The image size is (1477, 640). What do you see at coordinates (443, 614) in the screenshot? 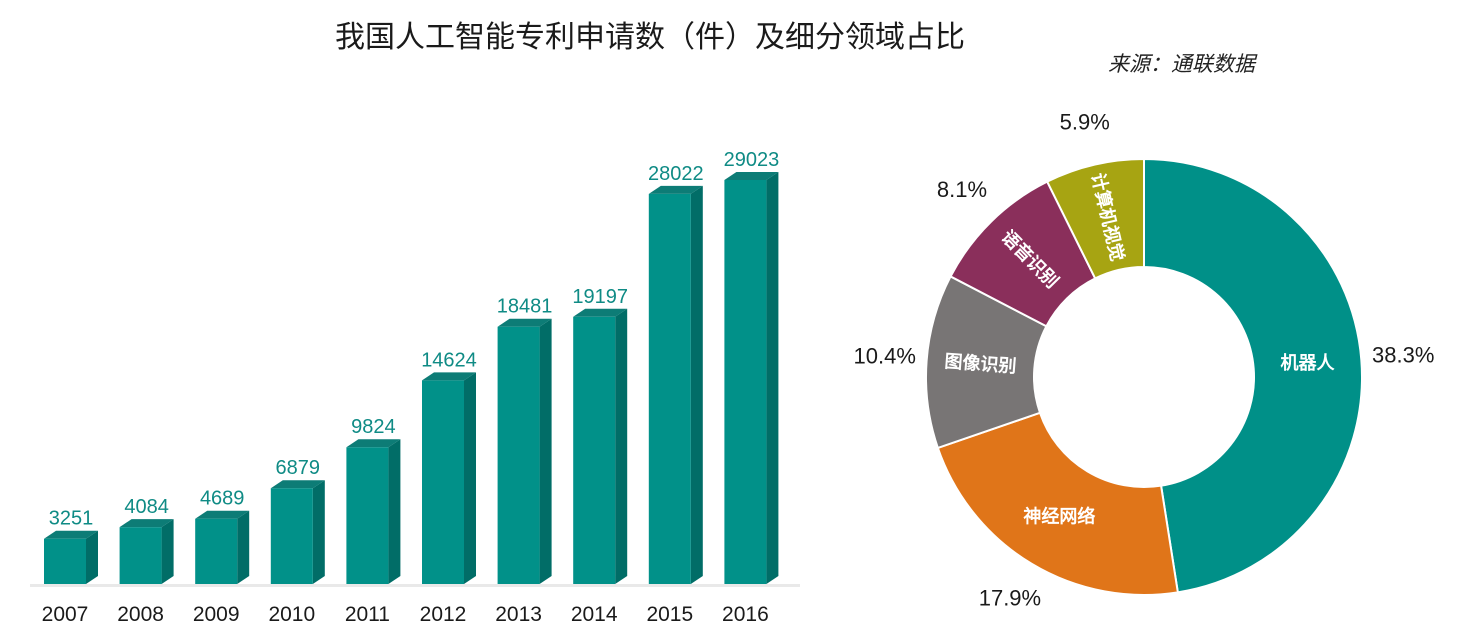
I see `x-tick-label: 2012` at bounding box center [443, 614].